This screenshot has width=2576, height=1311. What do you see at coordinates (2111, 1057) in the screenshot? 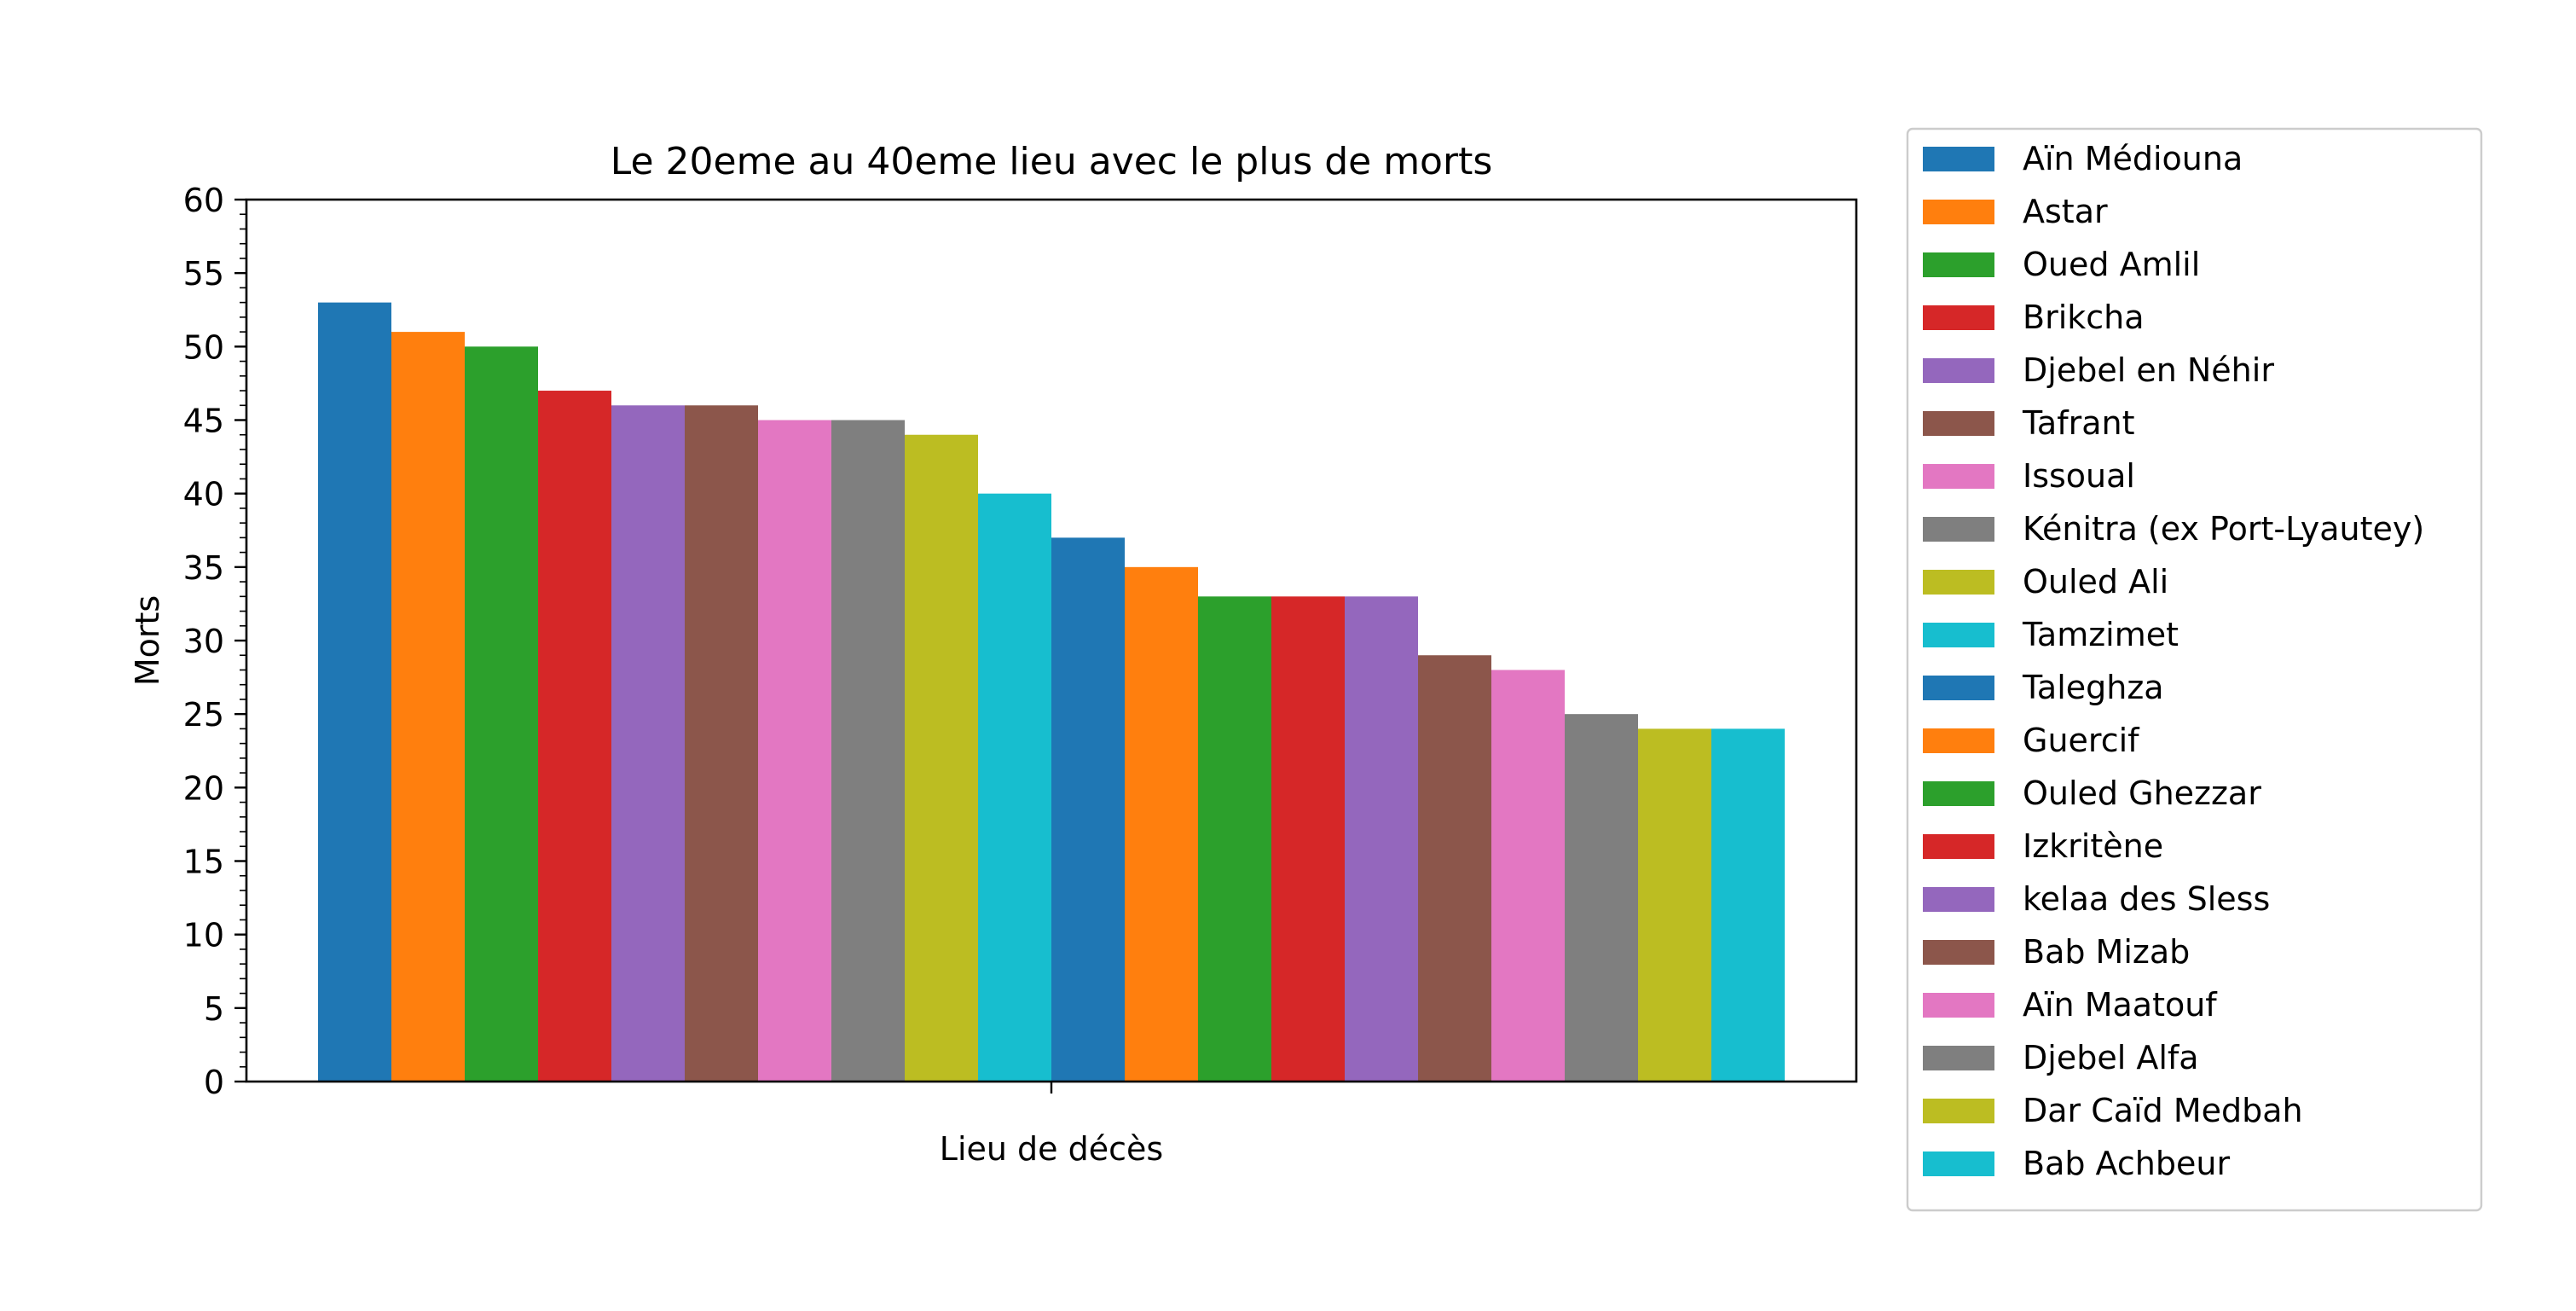
I see `legend-label-18: Djebel Alfa` at bounding box center [2111, 1057].